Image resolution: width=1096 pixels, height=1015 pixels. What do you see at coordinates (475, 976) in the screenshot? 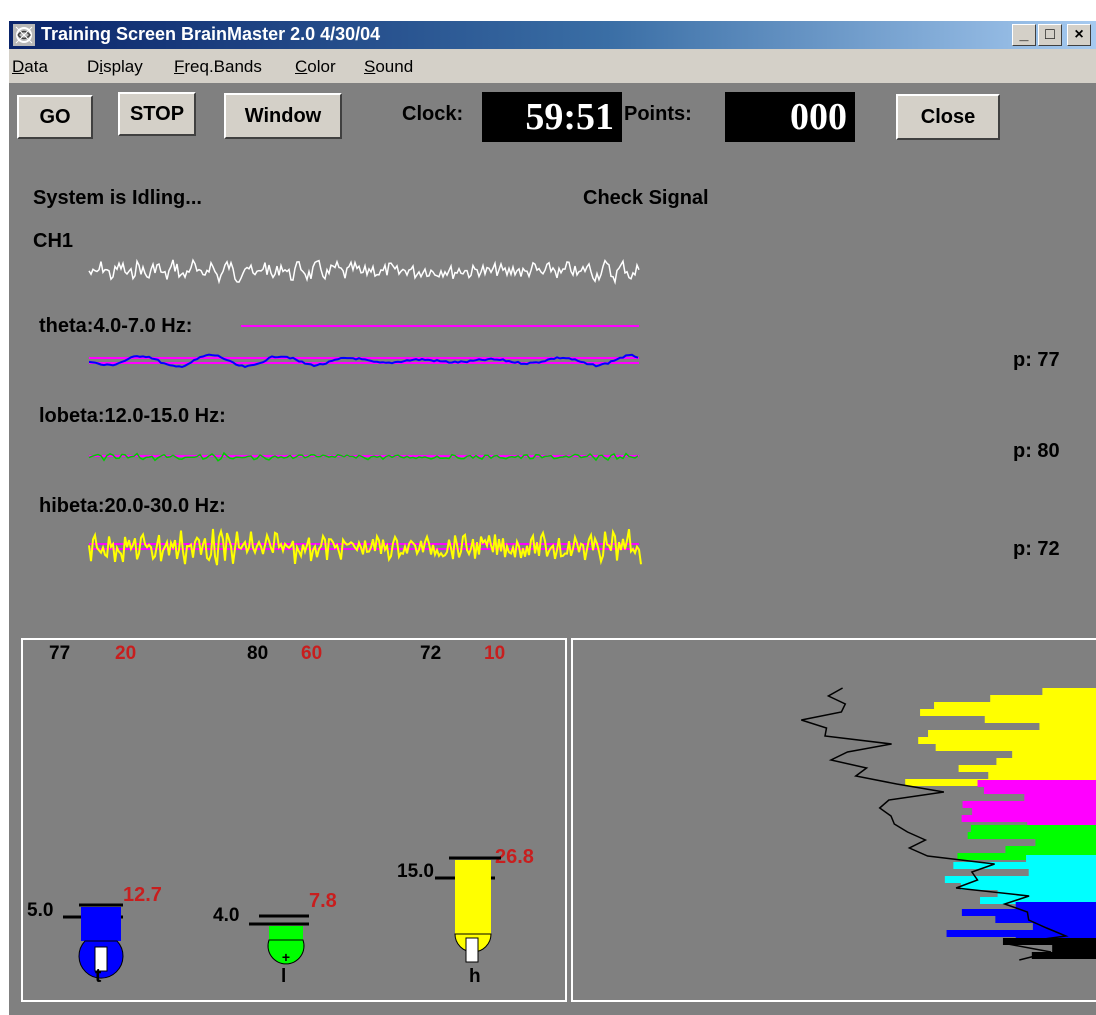
I see `hibeta-meter-label: h` at bounding box center [475, 976].